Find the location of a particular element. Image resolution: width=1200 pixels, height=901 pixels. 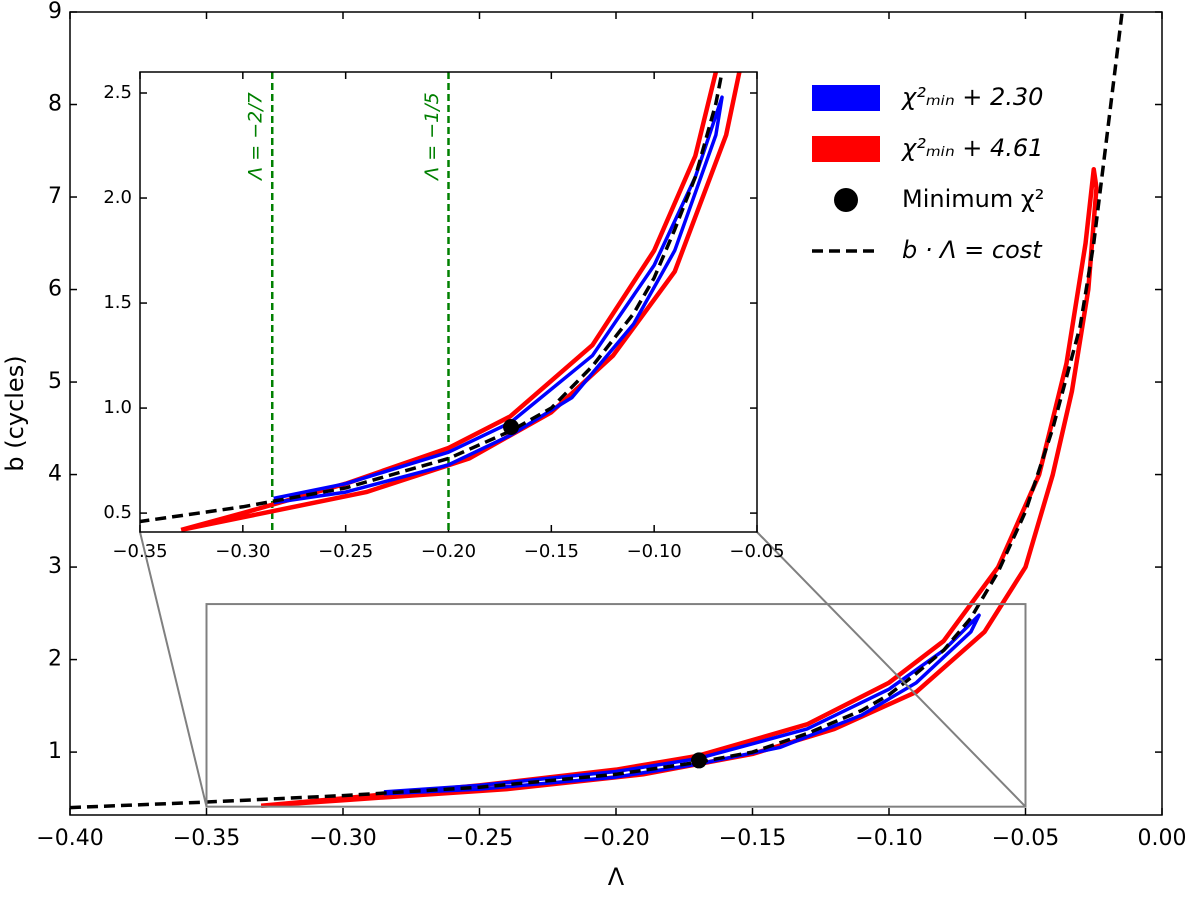

legend-label: b · Λ = cost is located at coordinates (972, 250).